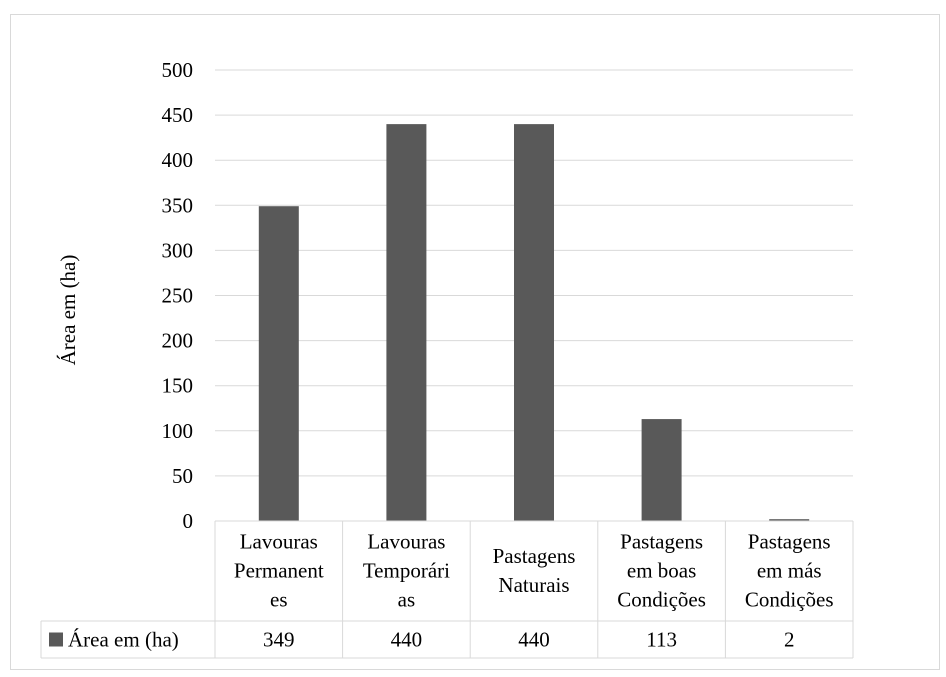 This screenshot has height=677, width=946. What do you see at coordinates (279, 571) in the screenshot?
I see `x-tick-label: Permanent` at bounding box center [279, 571].